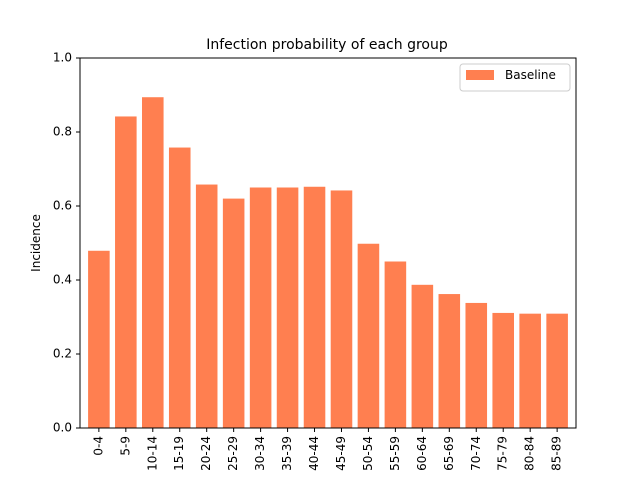 The height and width of the screenshot is (480, 640). I want to click on y-tick-label: 1.0, so click(62, 58).